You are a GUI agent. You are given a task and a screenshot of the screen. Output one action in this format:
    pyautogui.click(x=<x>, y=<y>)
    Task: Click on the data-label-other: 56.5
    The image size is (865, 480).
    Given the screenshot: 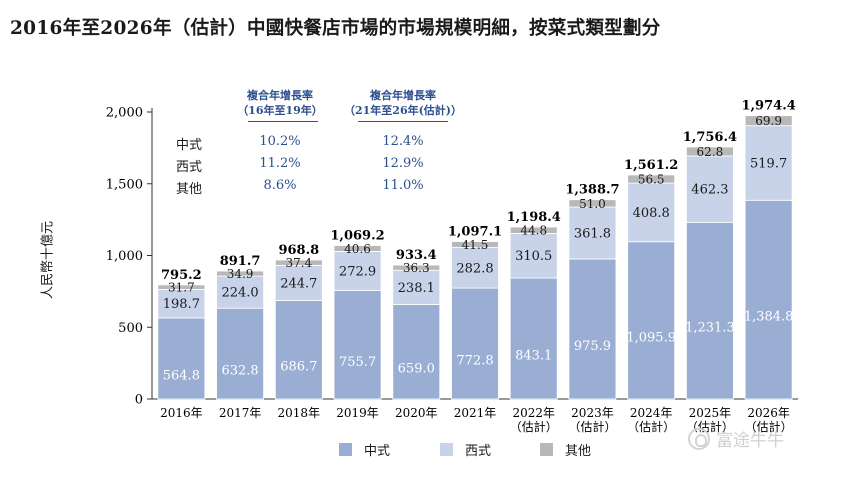 What is the action you would take?
    pyautogui.click(x=651, y=180)
    